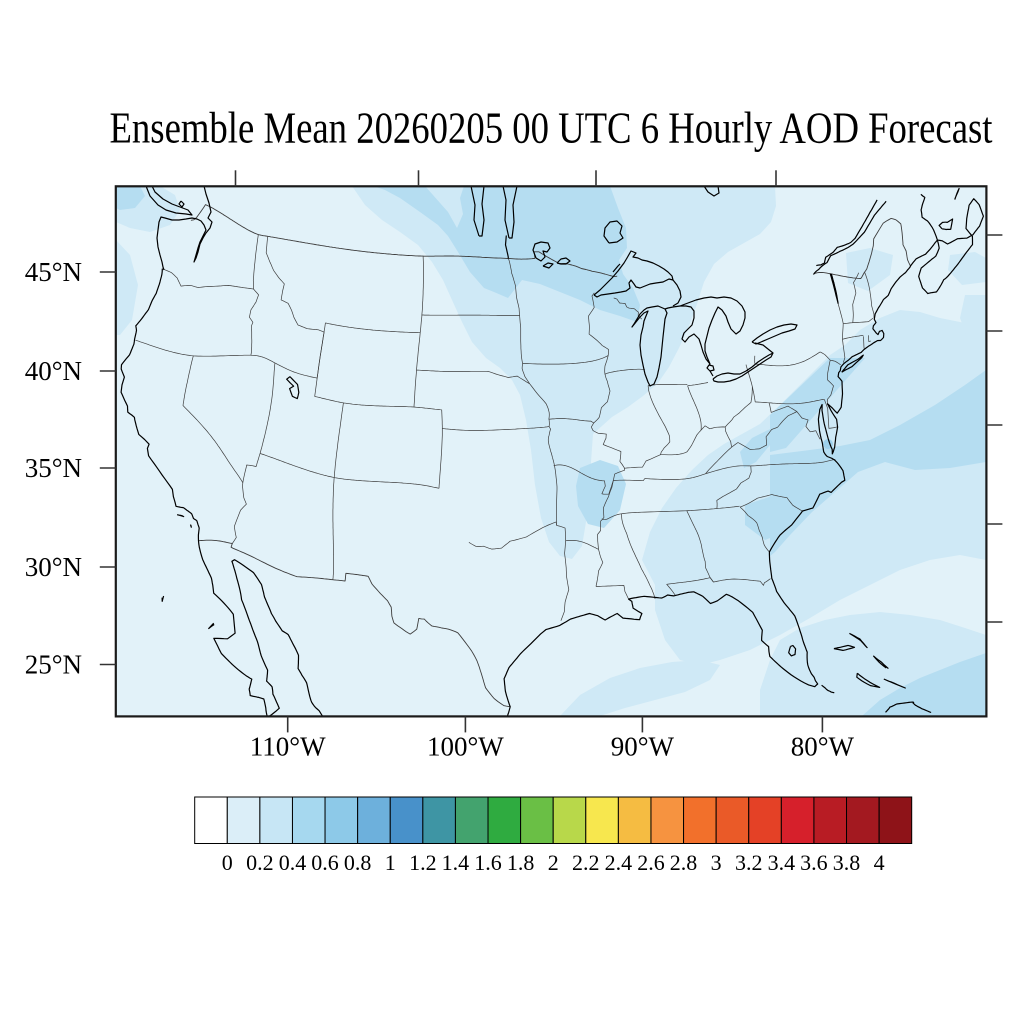 The image size is (1024, 1029). Describe the element at coordinates (716, 862) in the screenshot. I see `svg-text: 3` at that location.